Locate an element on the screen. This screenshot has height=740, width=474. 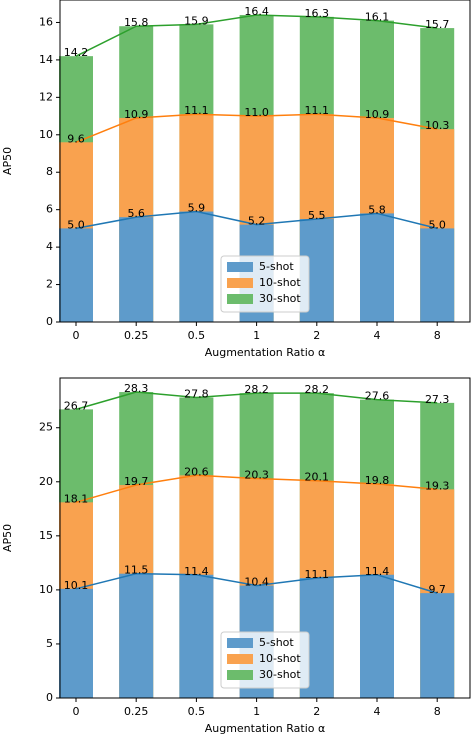
data-label: 5.9 is located at coordinates (197, 208).